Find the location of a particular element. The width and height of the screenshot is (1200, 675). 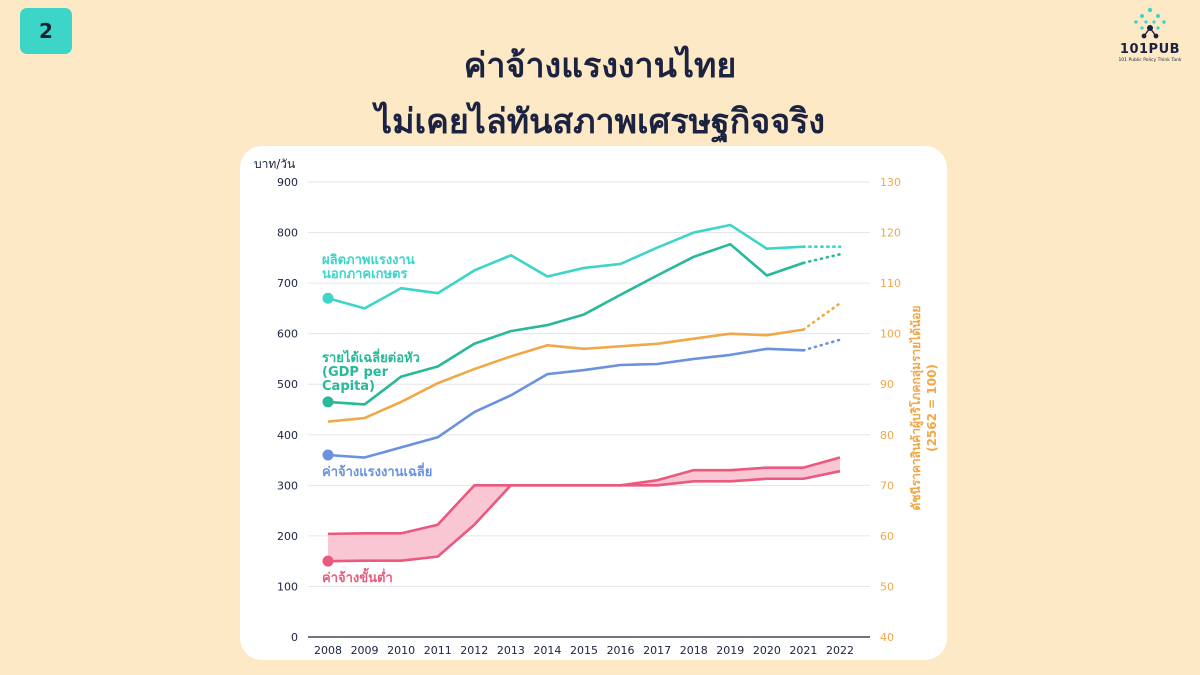

min-wage-band-fill is located at coordinates (584, 509).